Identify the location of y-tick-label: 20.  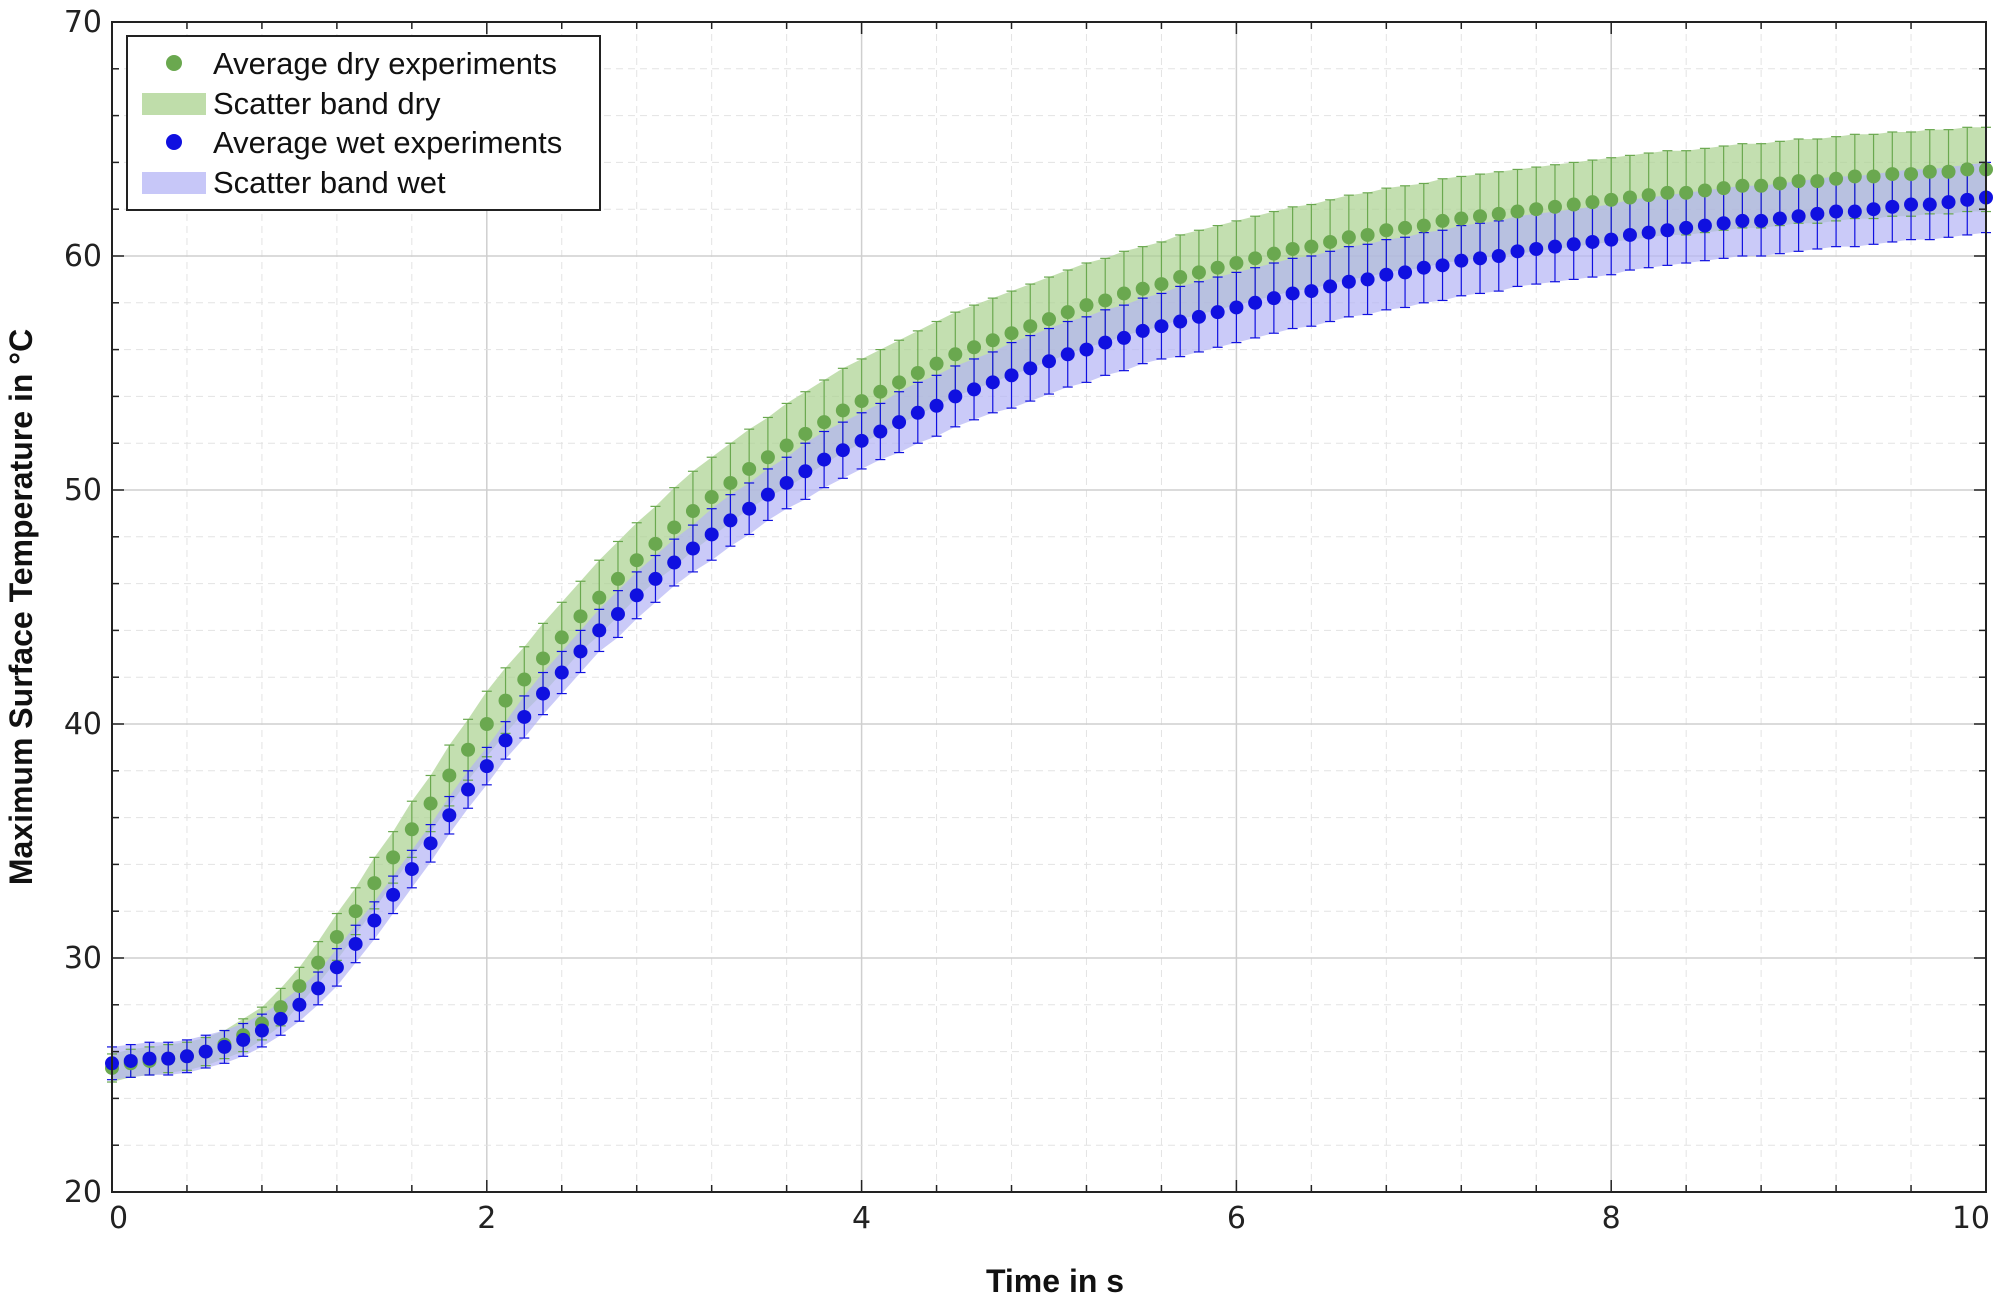
(83, 1192).